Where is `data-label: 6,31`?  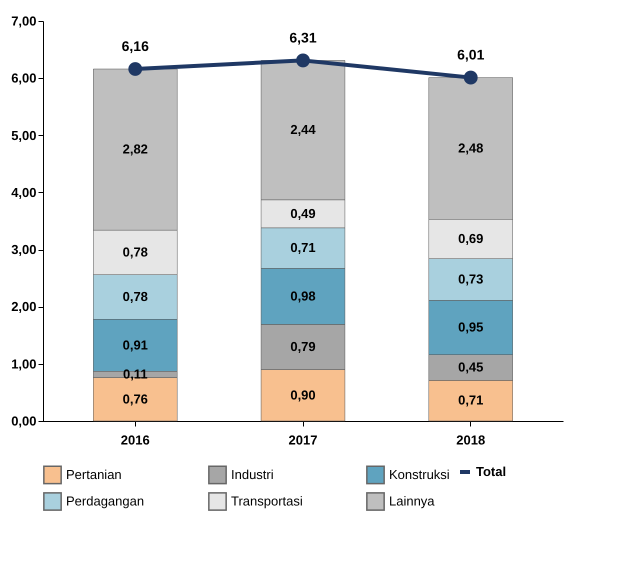
data-label: 6,31 is located at coordinates (303, 37).